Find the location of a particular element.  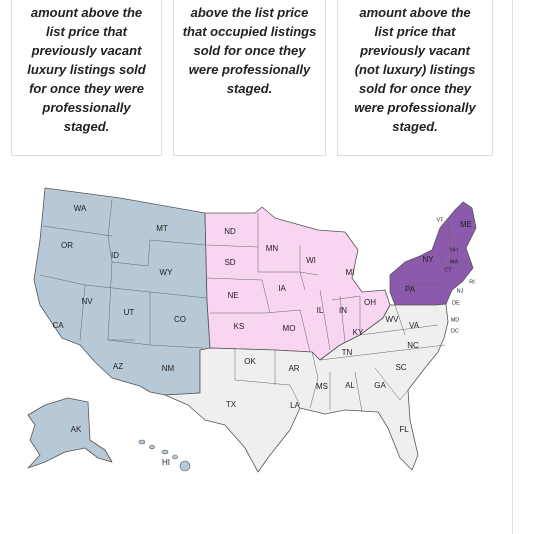

state-label: CO is located at coordinates (180, 319).